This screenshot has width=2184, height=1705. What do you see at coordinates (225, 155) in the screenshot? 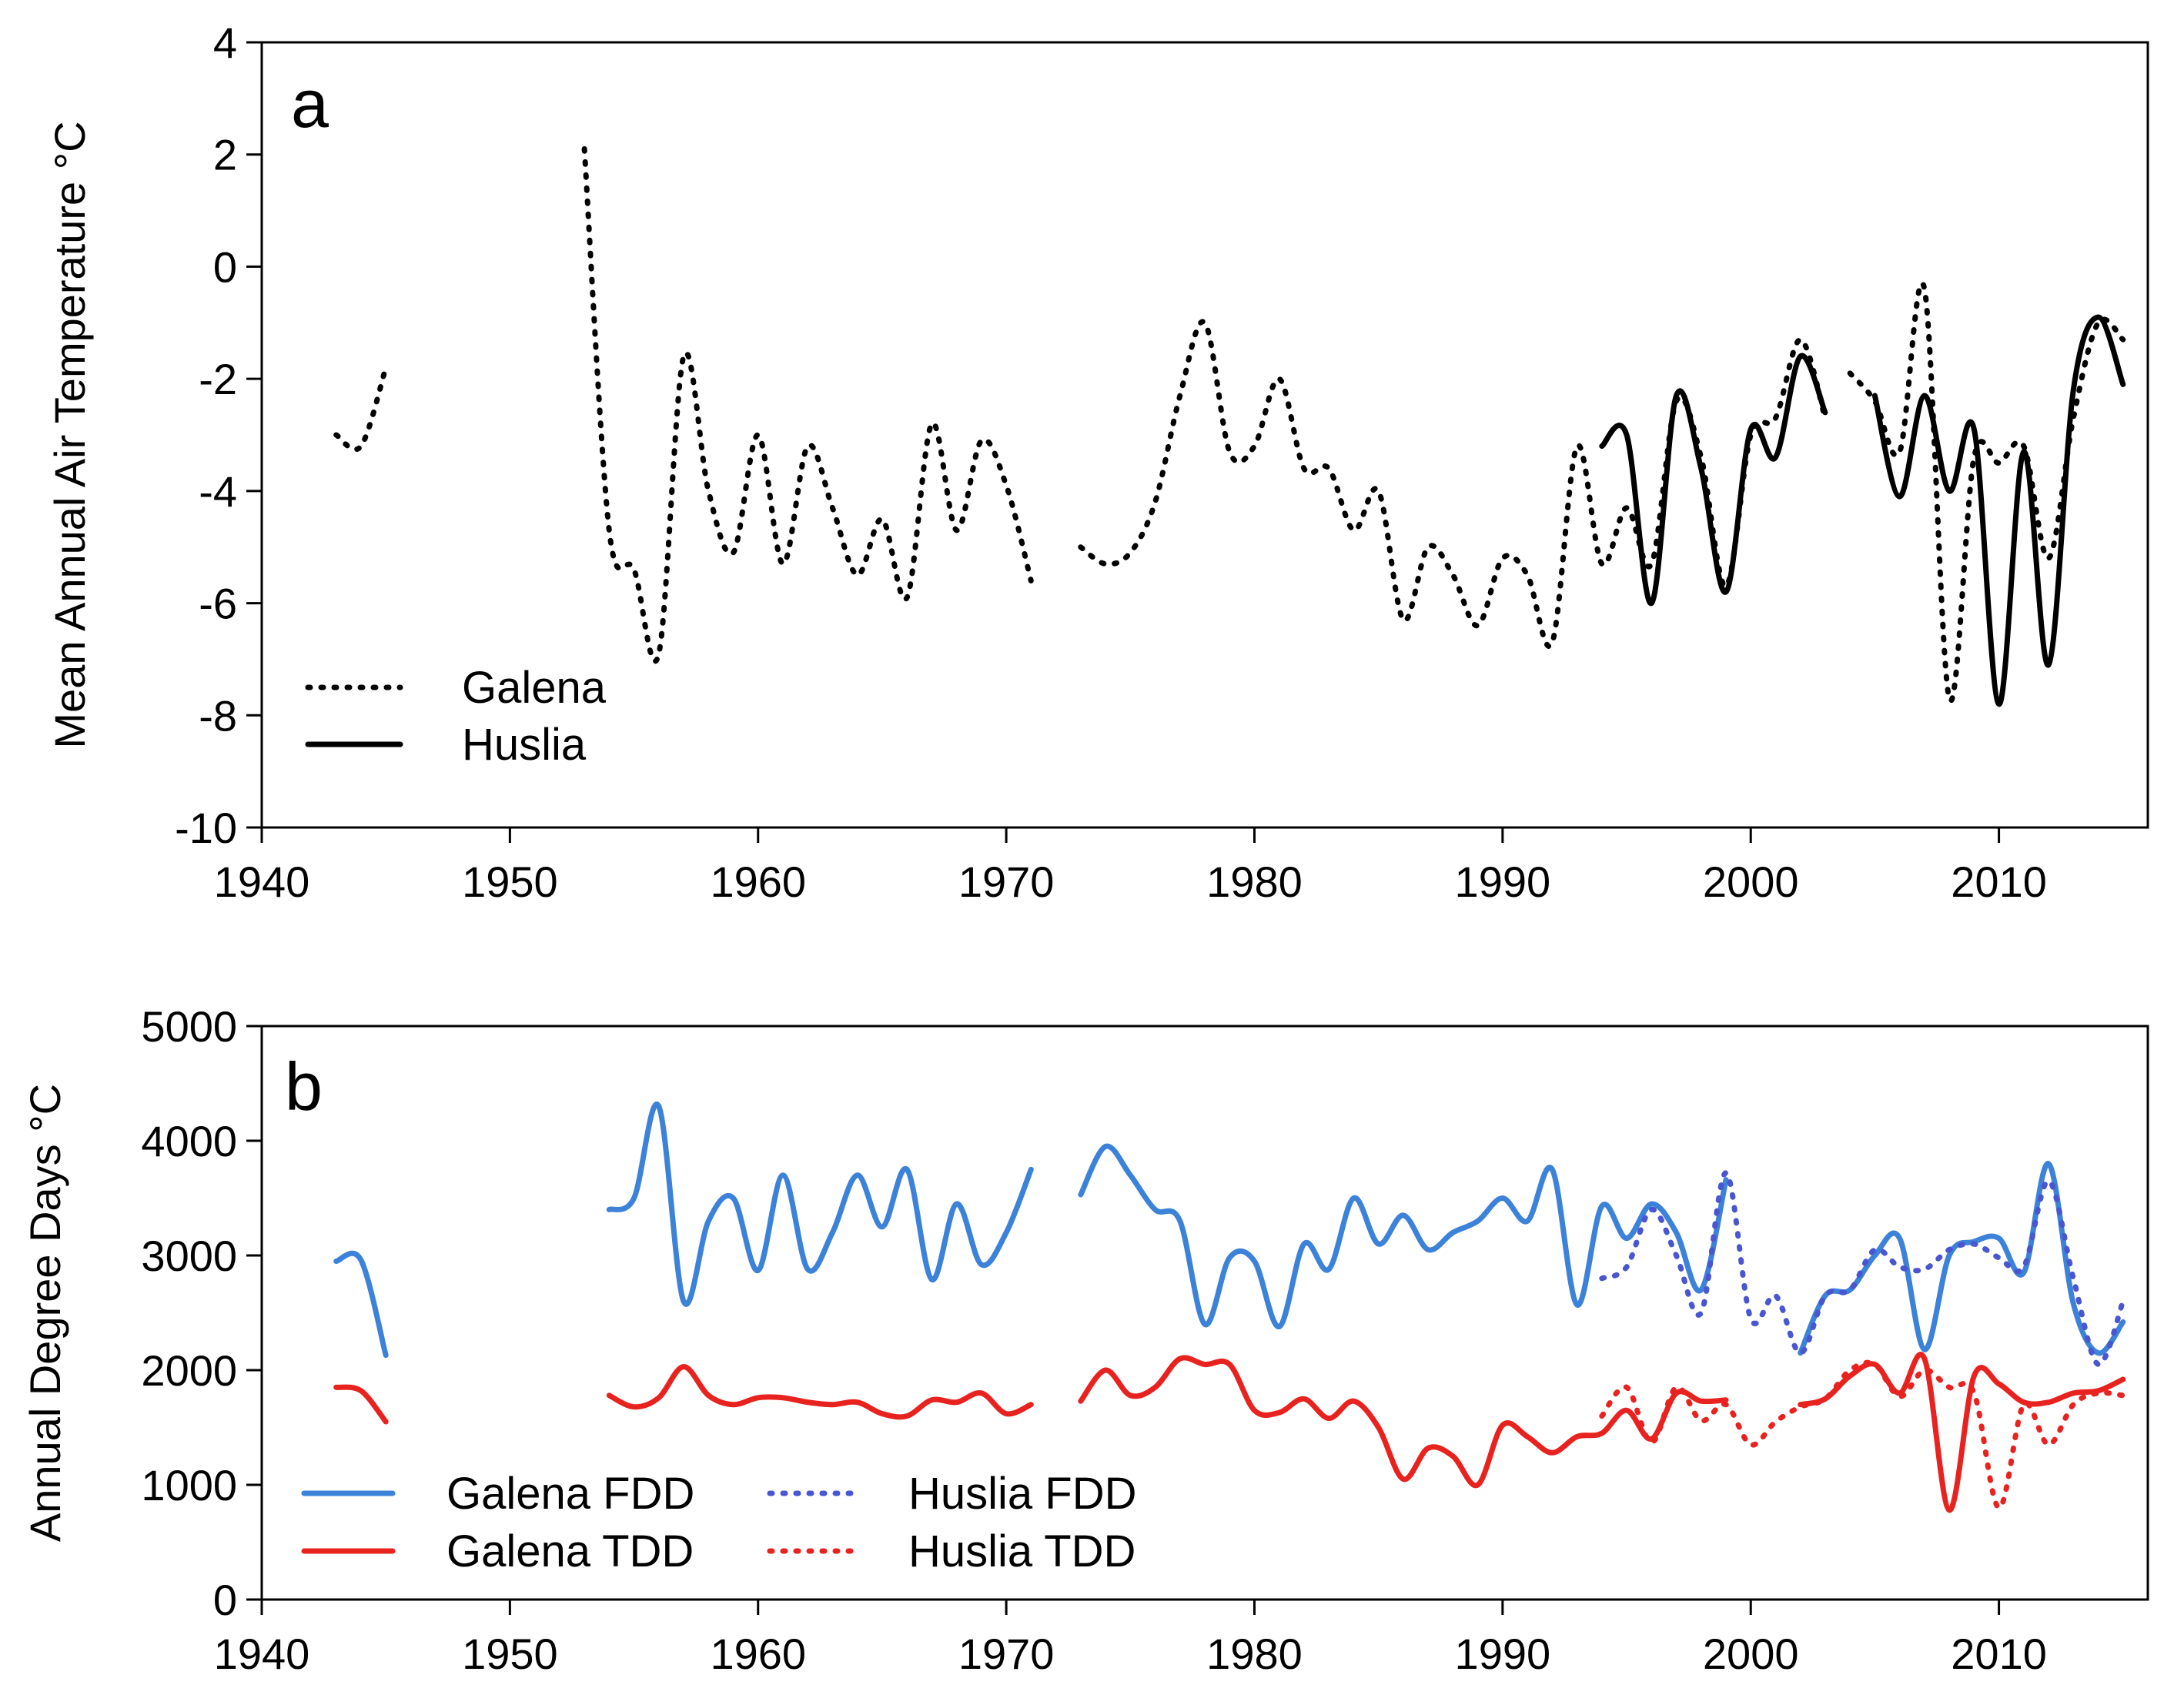
I see `y-tick-label: 2` at bounding box center [225, 155].